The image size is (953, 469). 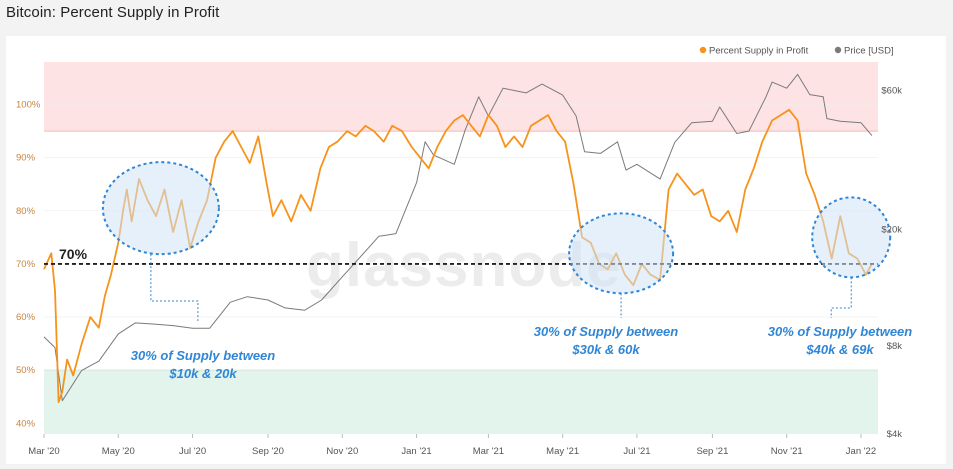 What do you see at coordinates (488, 451) in the screenshot?
I see `x-tick-label: Mar '21` at bounding box center [488, 451].